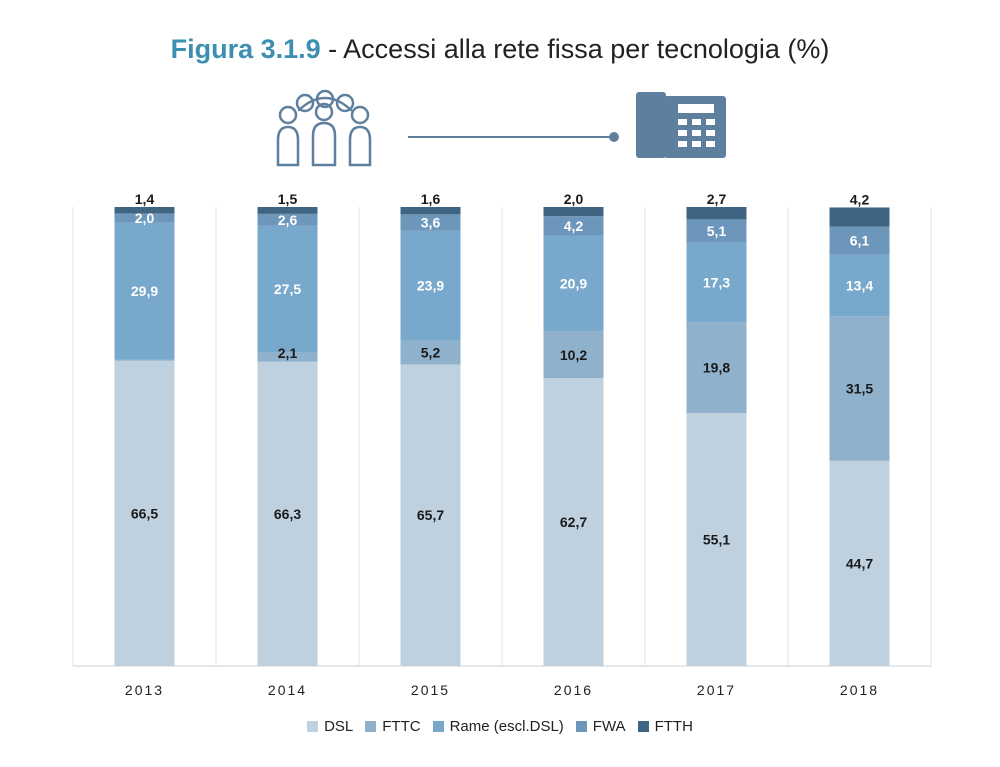 The height and width of the screenshot is (767, 1000). I want to click on legend-label: DSL, so click(339, 726).